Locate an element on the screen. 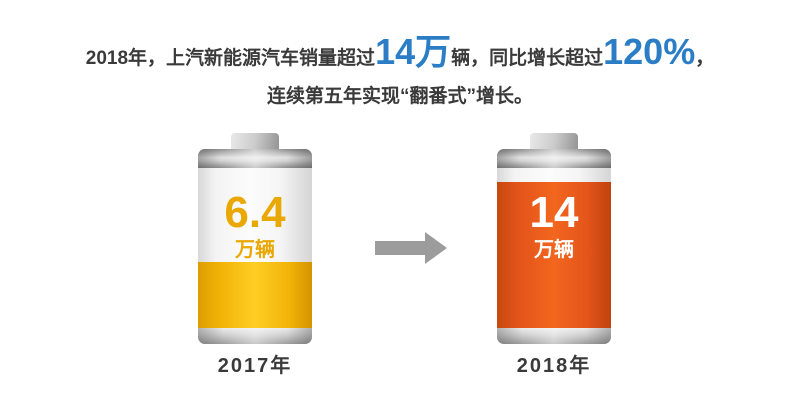 This screenshot has height=403, width=800. arrow-shaft is located at coordinates (400, 248).